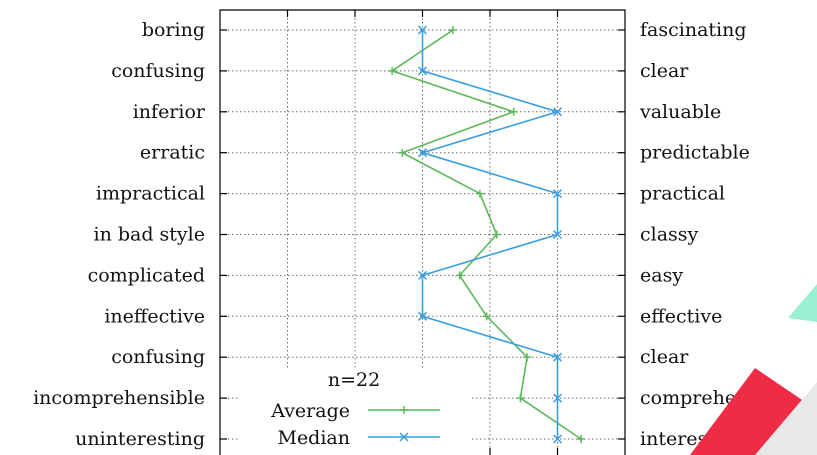 This screenshot has width=817, height=455. What do you see at coordinates (119, 398) in the screenshot?
I see `left-label: incomprehensible` at bounding box center [119, 398].